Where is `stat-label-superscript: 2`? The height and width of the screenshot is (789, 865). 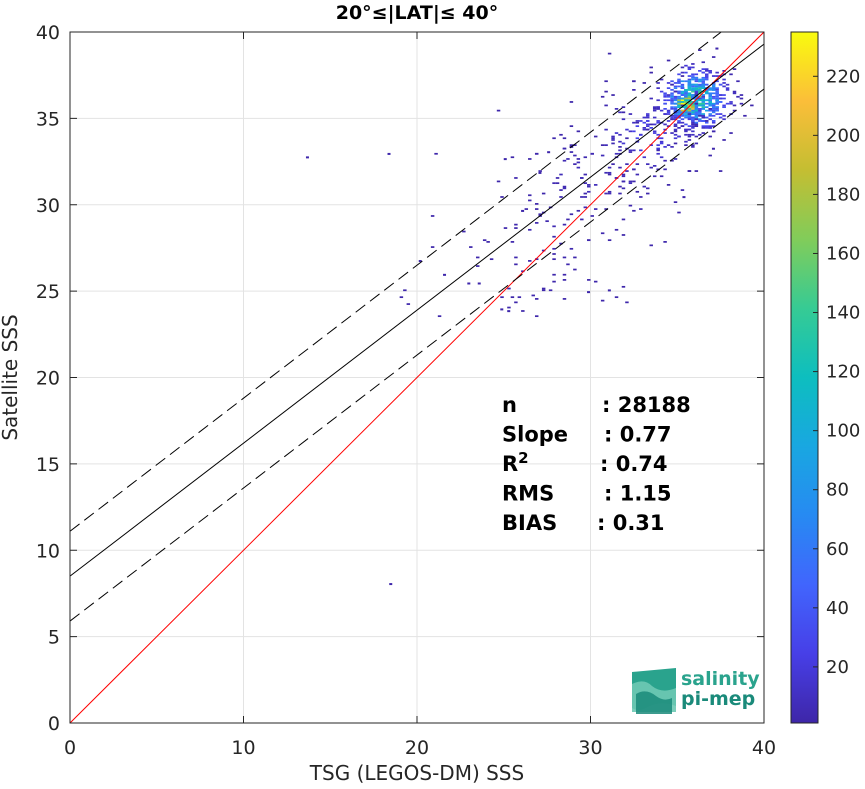
stat-label-superscript: 2 is located at coordinates (523, 458).